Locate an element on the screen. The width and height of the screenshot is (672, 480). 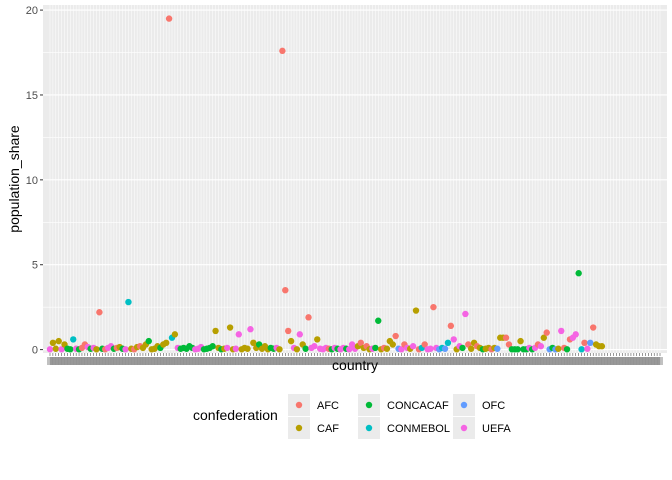
y-axis-ticks: 0 5 10 15 20 is located at coordinates (34, 181).